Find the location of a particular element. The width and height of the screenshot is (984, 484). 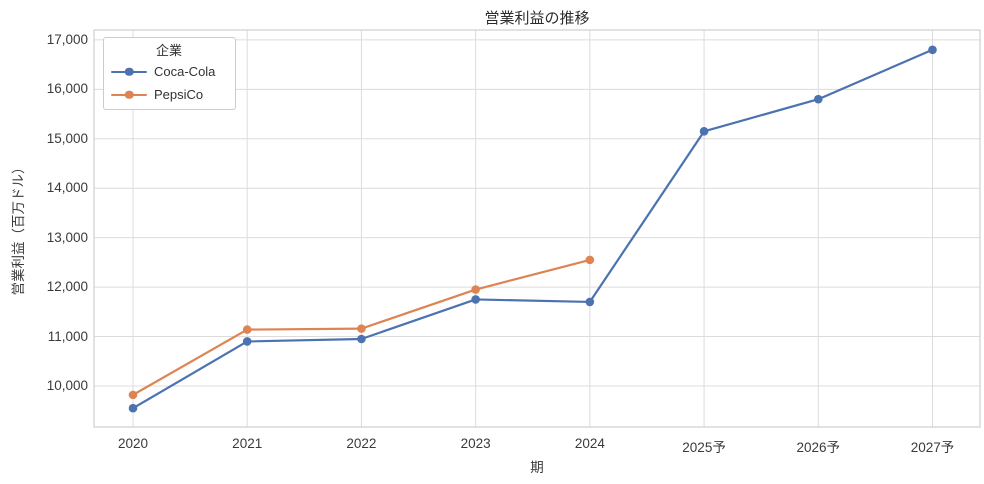

legend-title: 企業 is located at coordinates (168, 50).